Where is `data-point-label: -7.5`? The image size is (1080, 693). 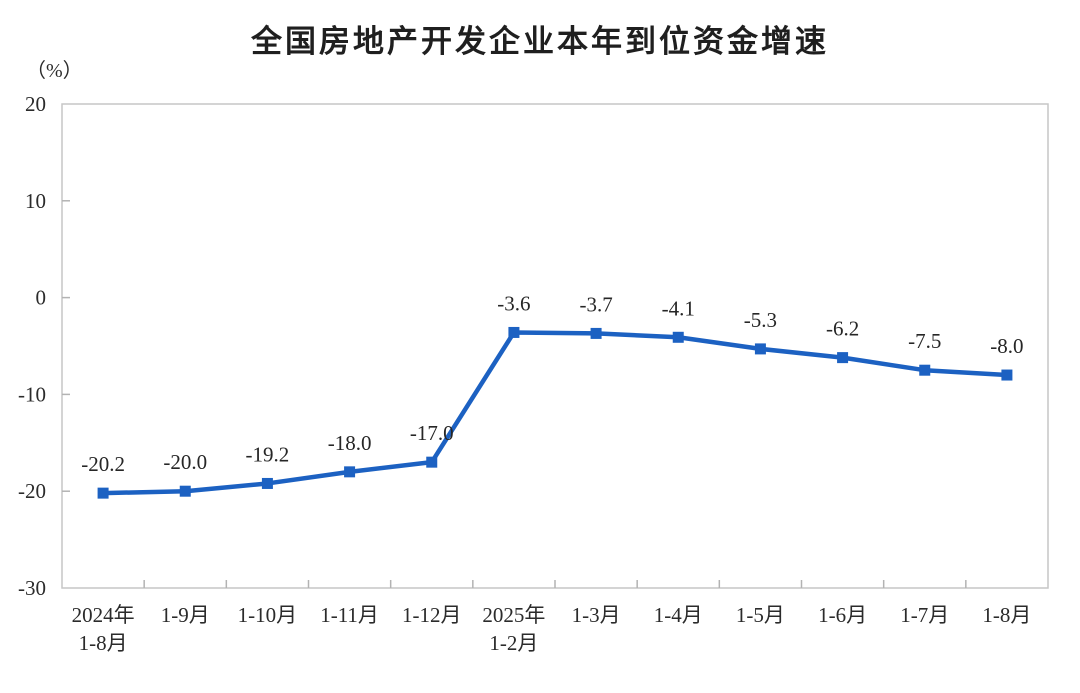
data-point-label: -7.5 is located at coordinates (924, 341).